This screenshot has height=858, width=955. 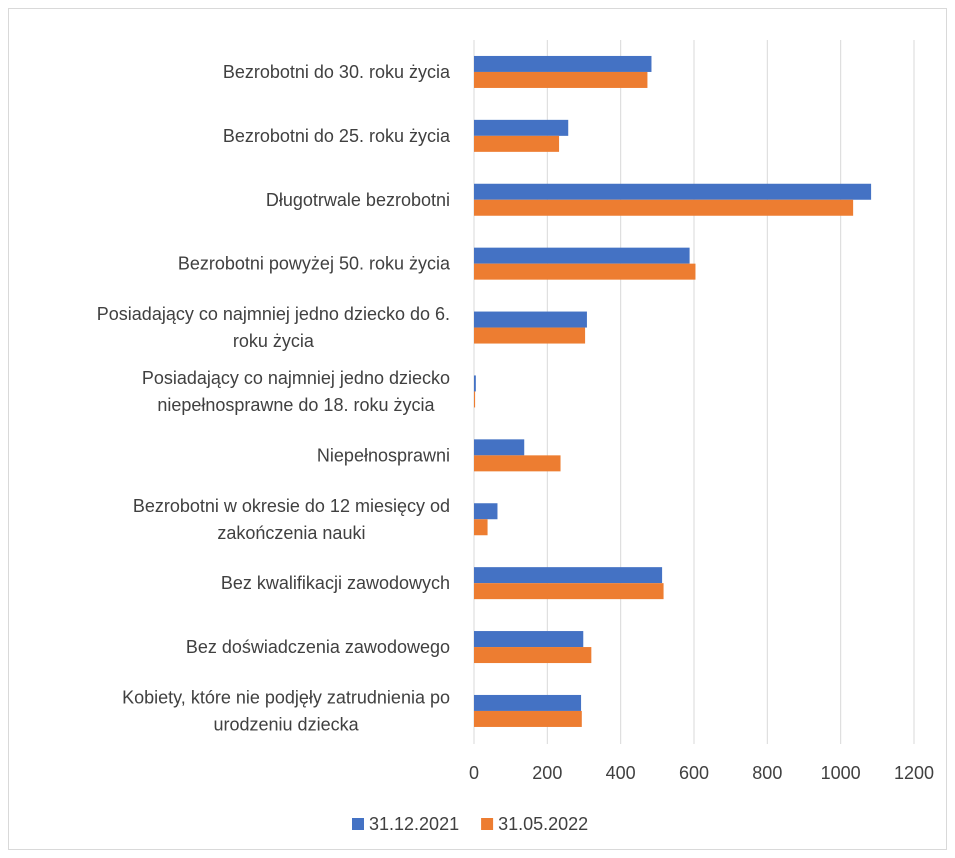 I want to click on x-tick-label: 600, so click(x=694, y=773).